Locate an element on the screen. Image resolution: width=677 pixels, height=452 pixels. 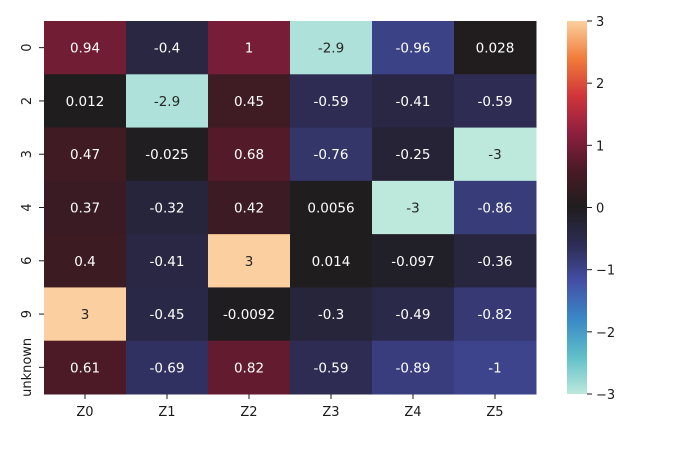
colorbar-gradient is located at coordinates (577, 207).